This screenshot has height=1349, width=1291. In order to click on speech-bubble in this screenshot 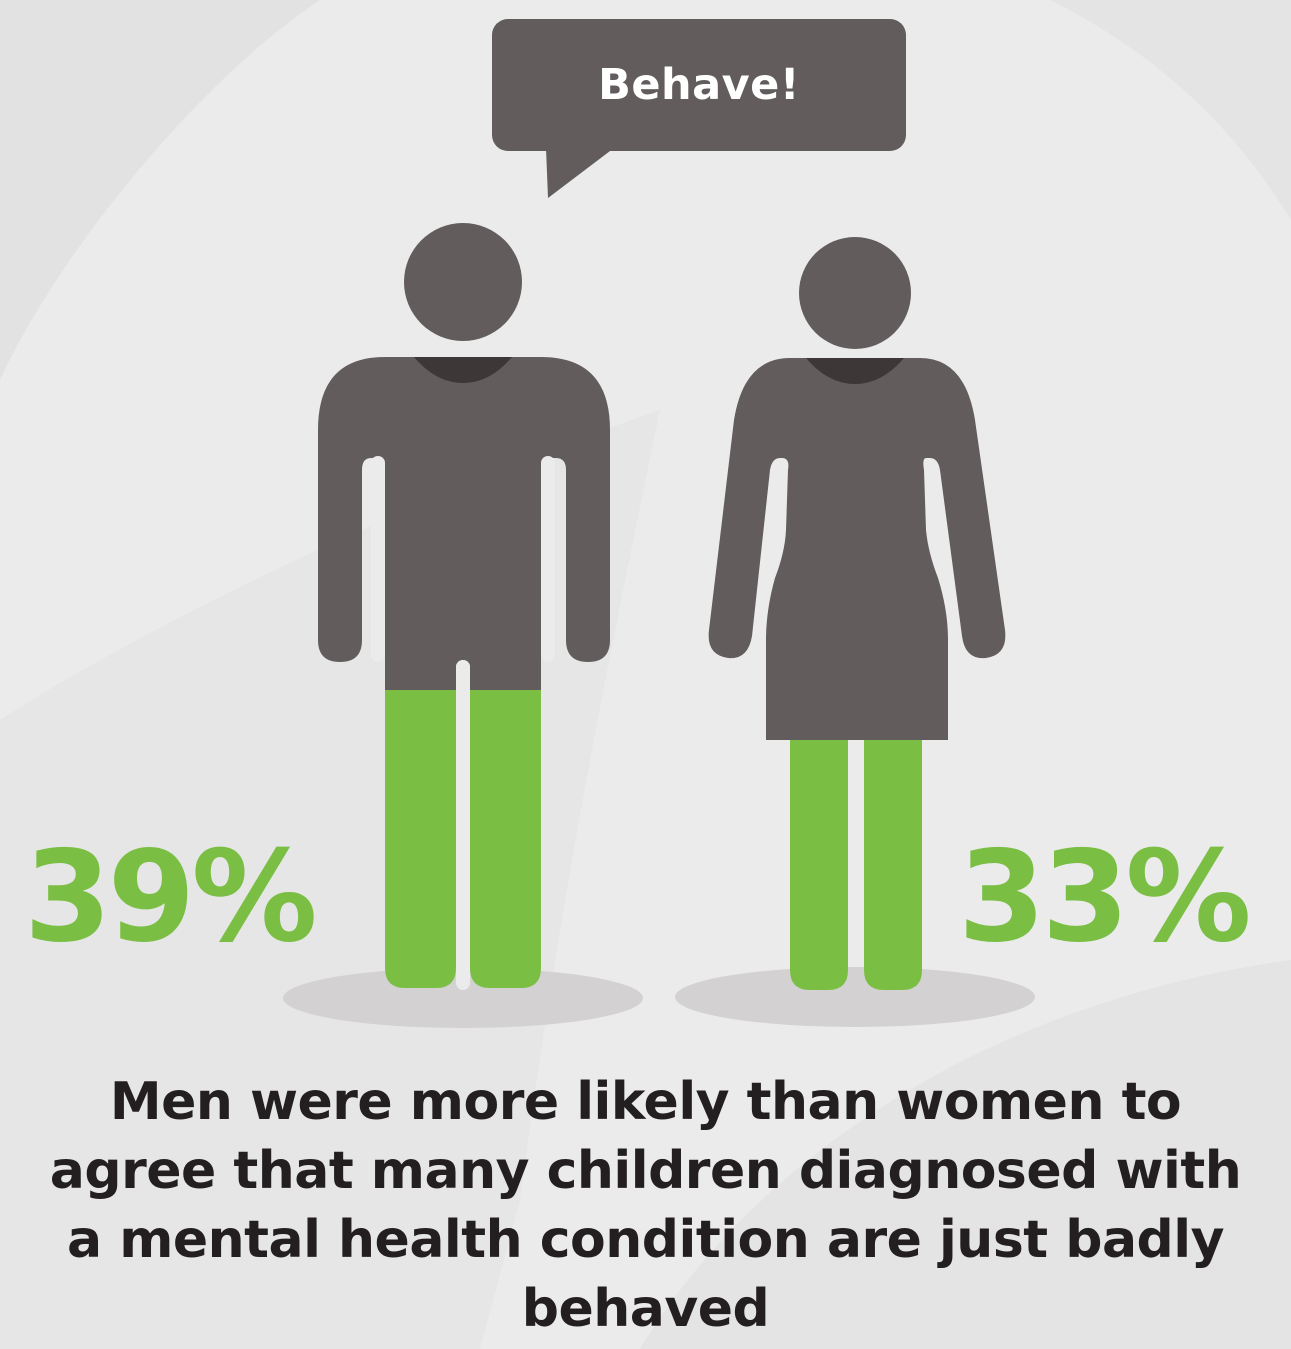, I will do `click(699, 85)`.